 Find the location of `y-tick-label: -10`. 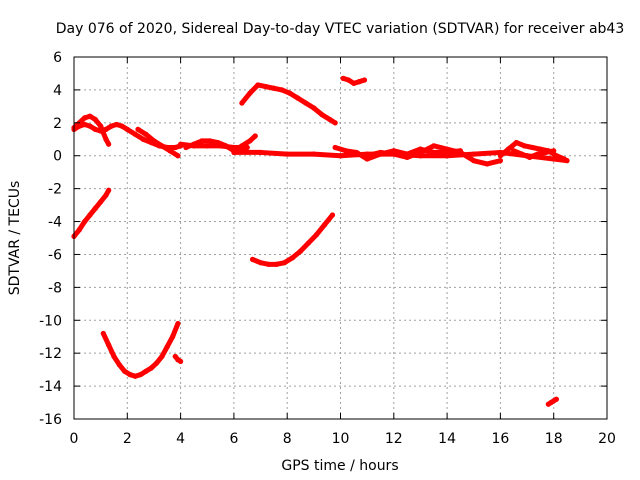

y-tick-label: -10 is located at coordinates (50, 321).